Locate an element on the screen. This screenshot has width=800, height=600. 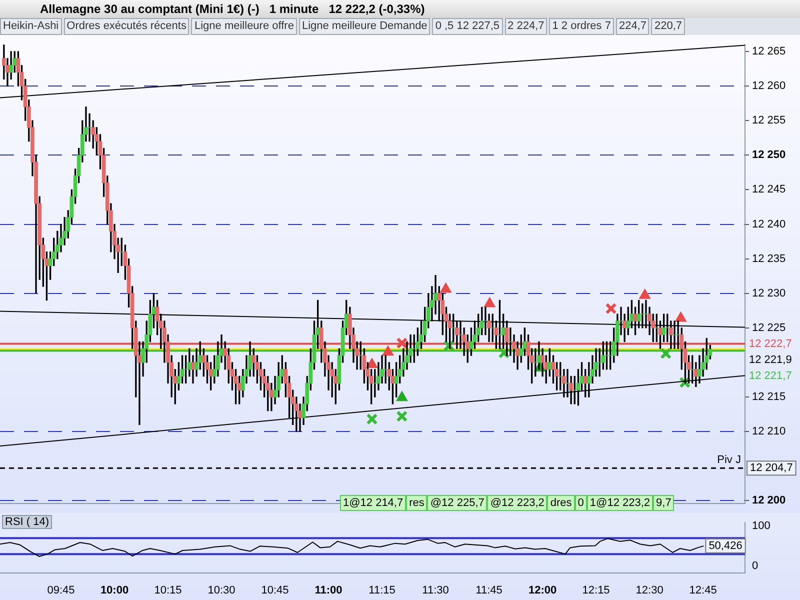
y-tick-label: 12 215 is located at coordinates (769, 397).